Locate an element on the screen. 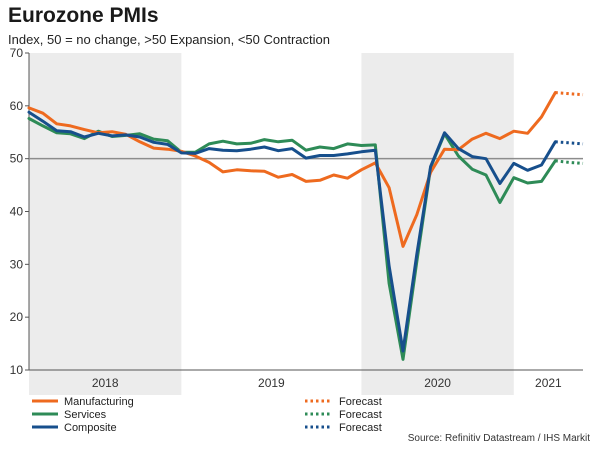  legend-label-composite: Composite is located at coordinates (90, 428).